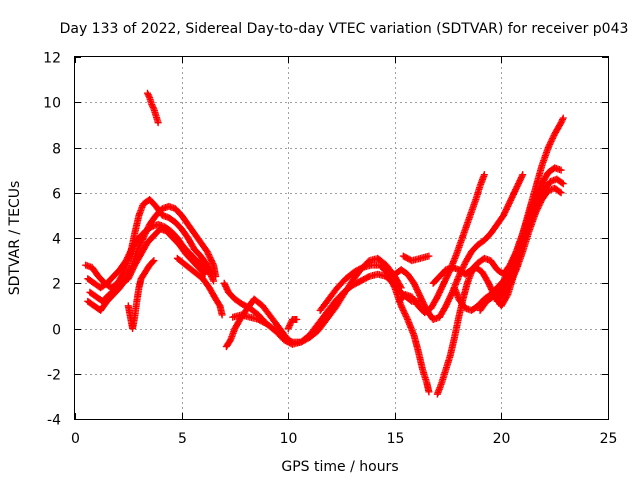 The image size is (640, 480). I want to click on y-axis-label: SDTVAR / TECUs, so click(15, 238).